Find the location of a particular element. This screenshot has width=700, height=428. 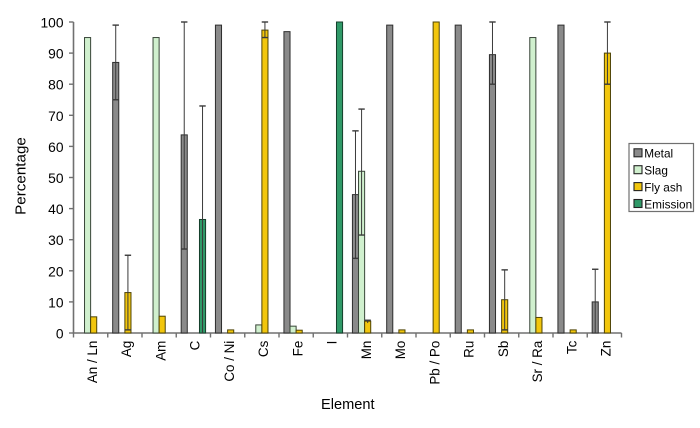

svg-text: I is located at coordinates (332, 343).